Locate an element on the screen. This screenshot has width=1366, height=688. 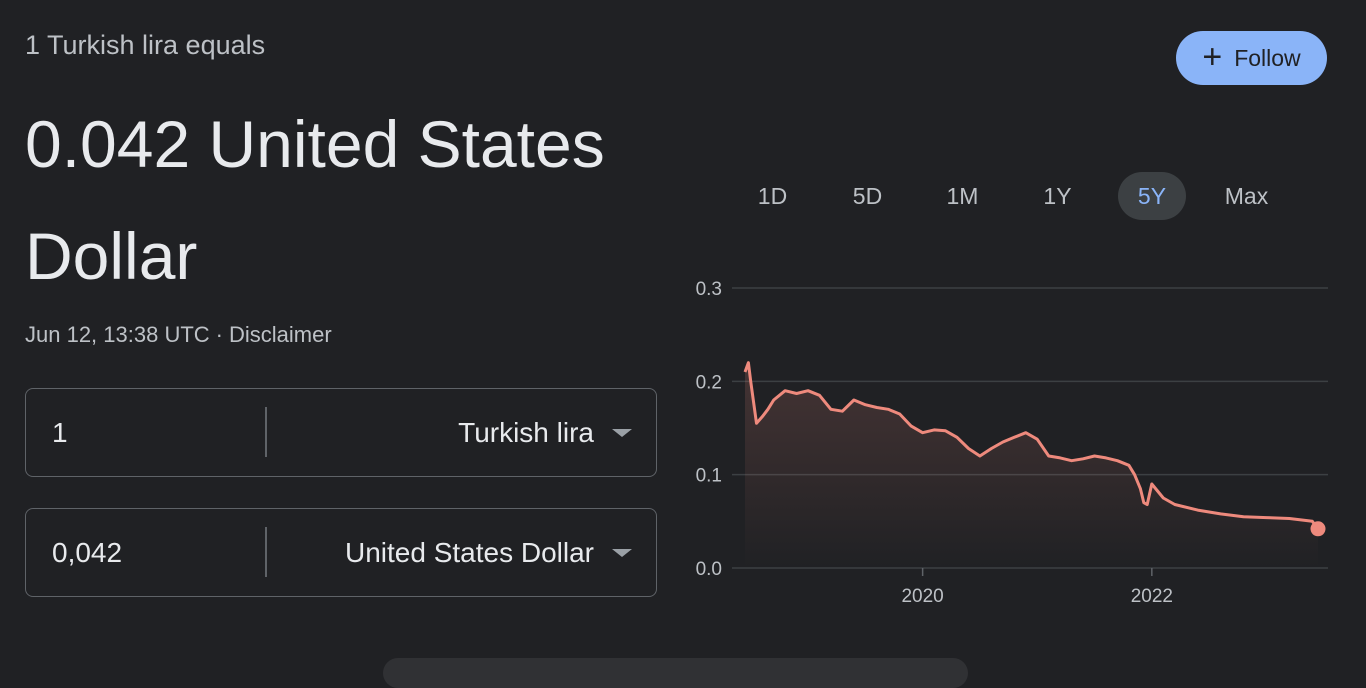
to-currency-select: United States Dollar is located at coordinates (469, 552).